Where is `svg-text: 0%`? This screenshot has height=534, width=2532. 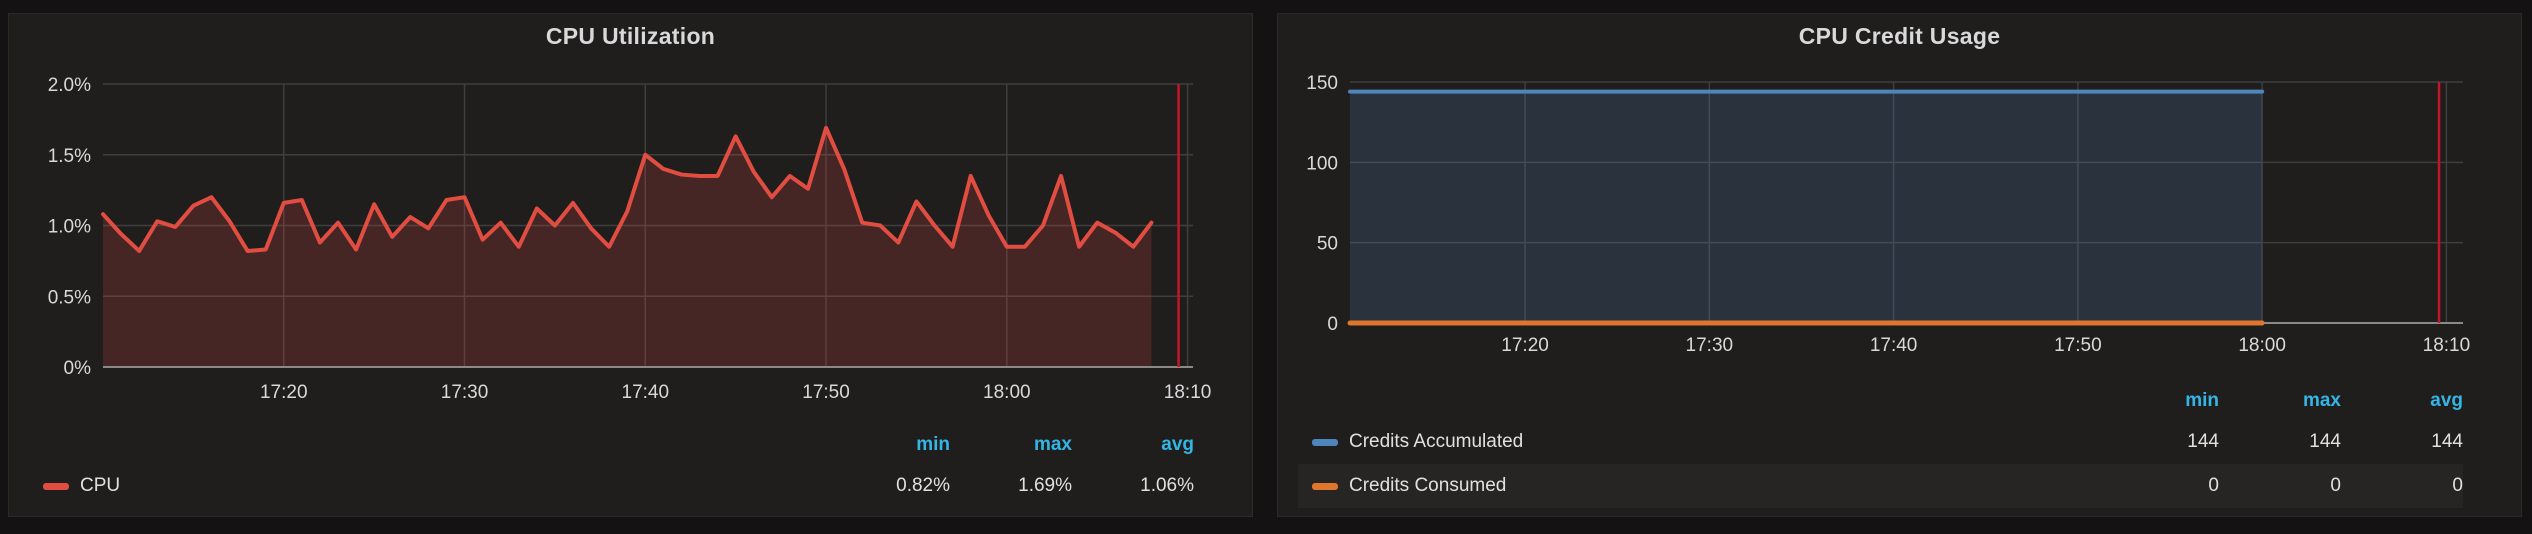
svg-text: 0% is located at coordinates (78, 368).